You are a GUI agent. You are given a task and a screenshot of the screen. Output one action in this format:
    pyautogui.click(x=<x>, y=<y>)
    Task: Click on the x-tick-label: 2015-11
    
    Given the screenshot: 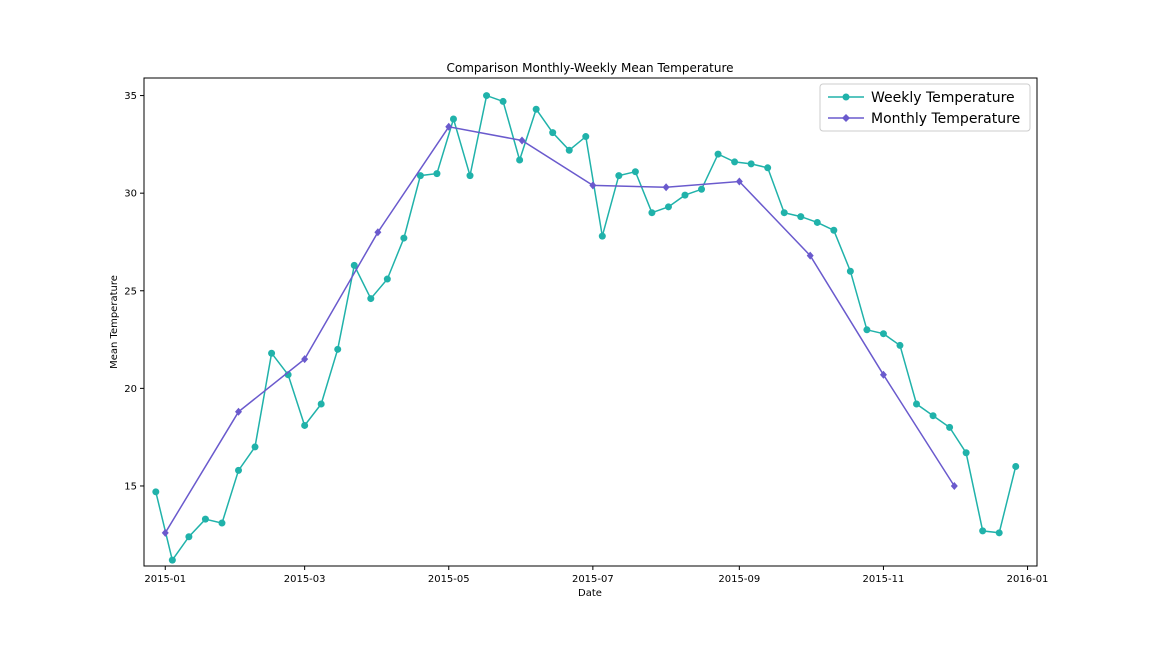 What is the action you would take?
    pyautogui.click(x=884, y=579)
    